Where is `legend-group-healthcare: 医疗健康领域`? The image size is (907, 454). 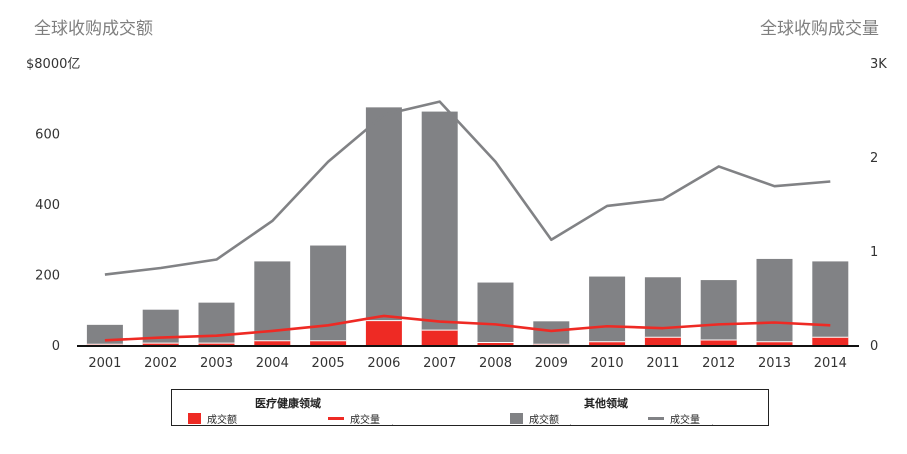
legend-group-healthcare: 医疗健康领域 is located at coordinates (288, 403).